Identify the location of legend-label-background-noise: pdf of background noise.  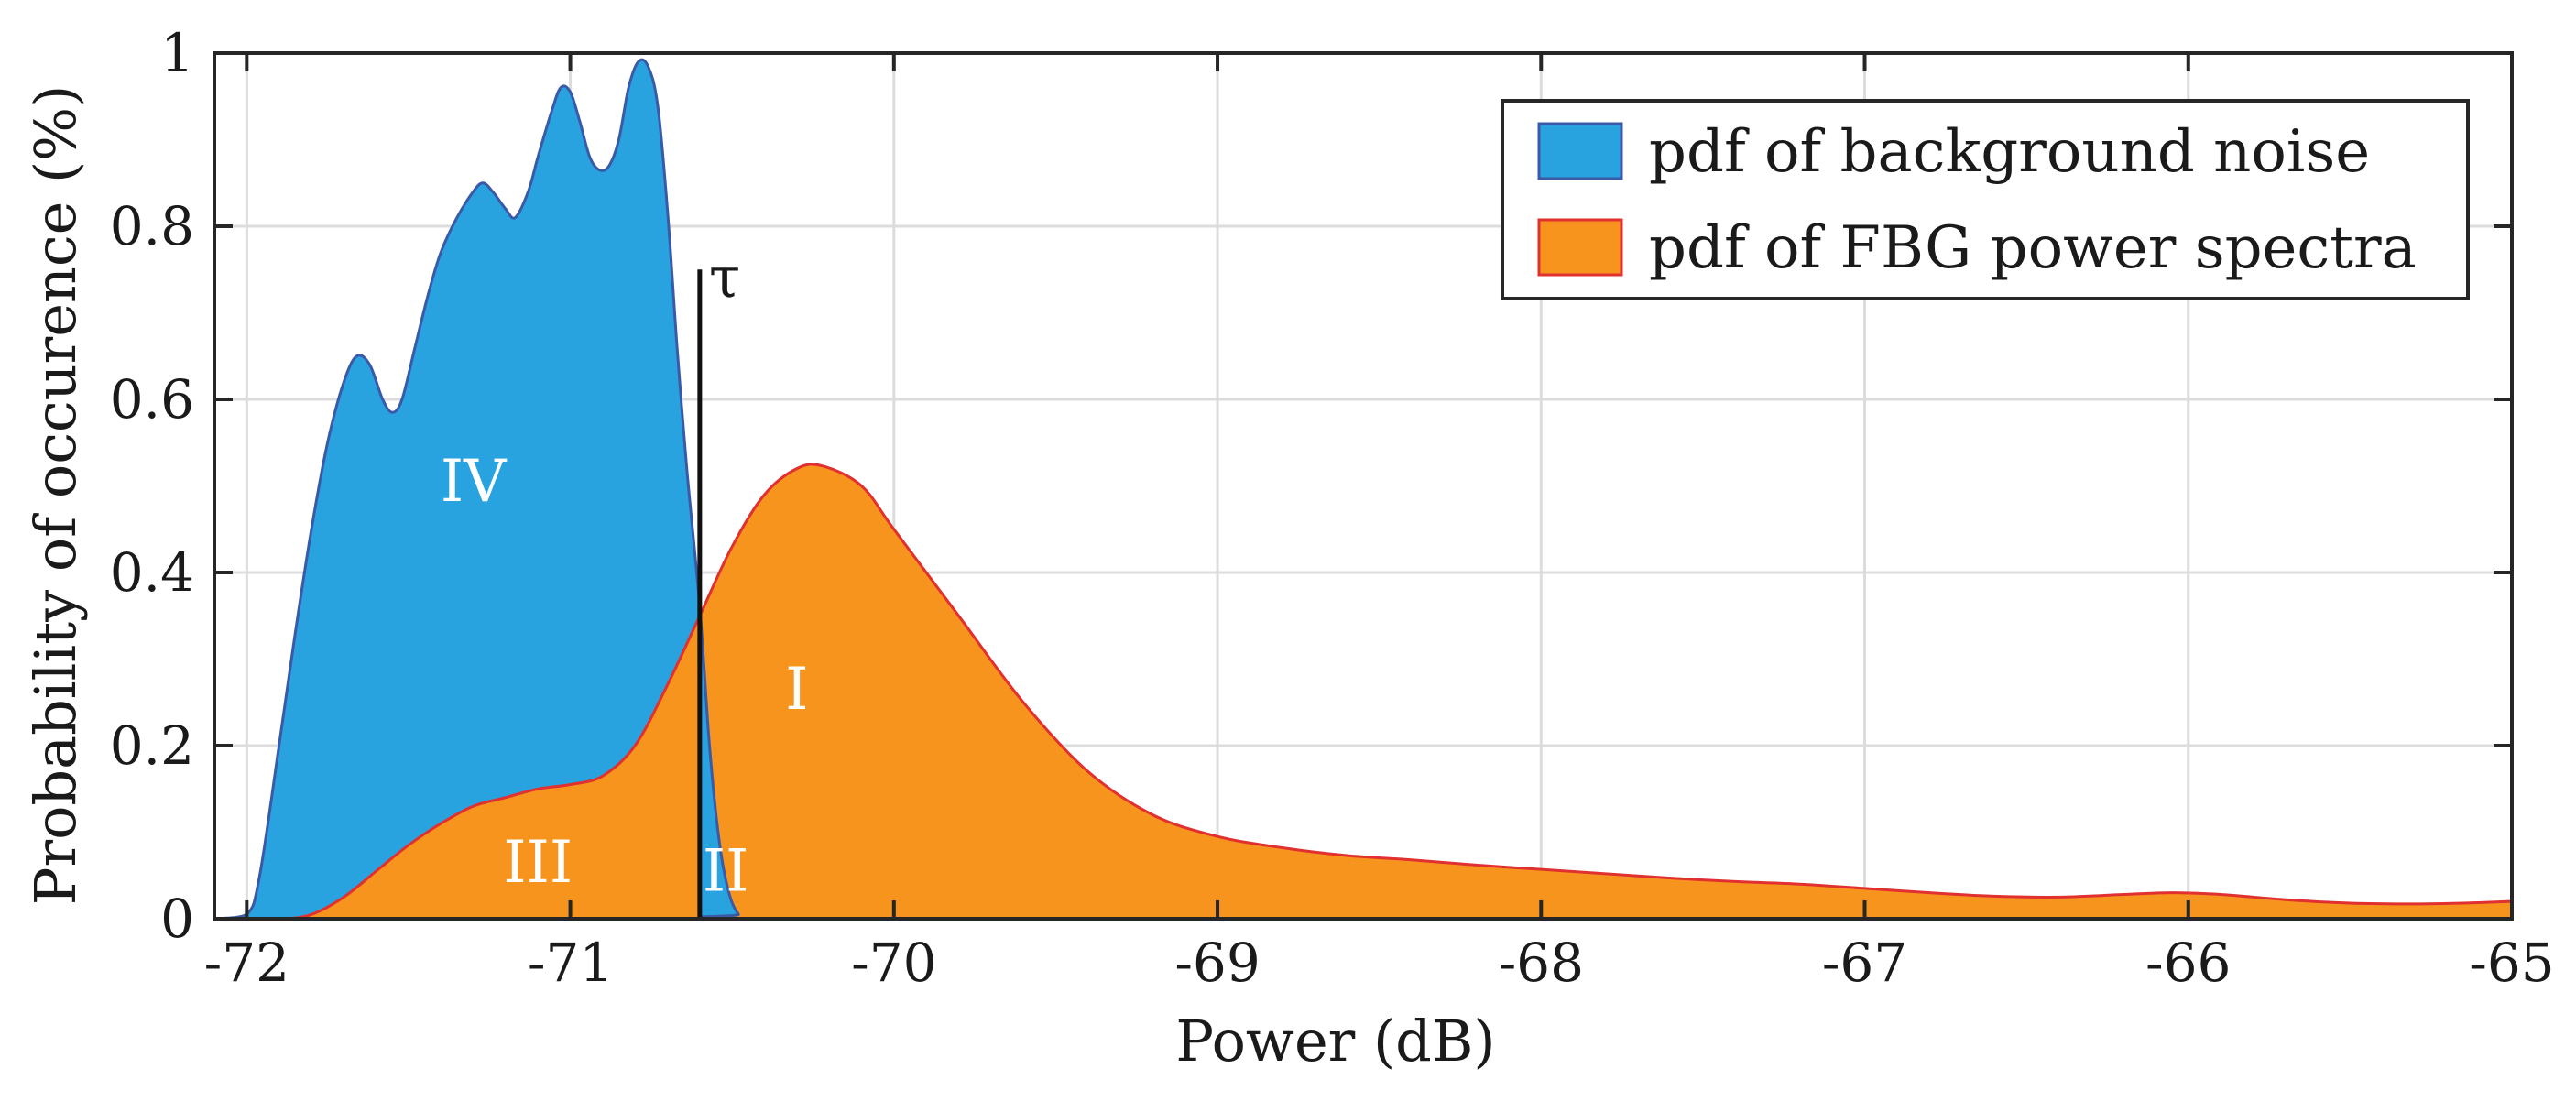
(2010, 152).